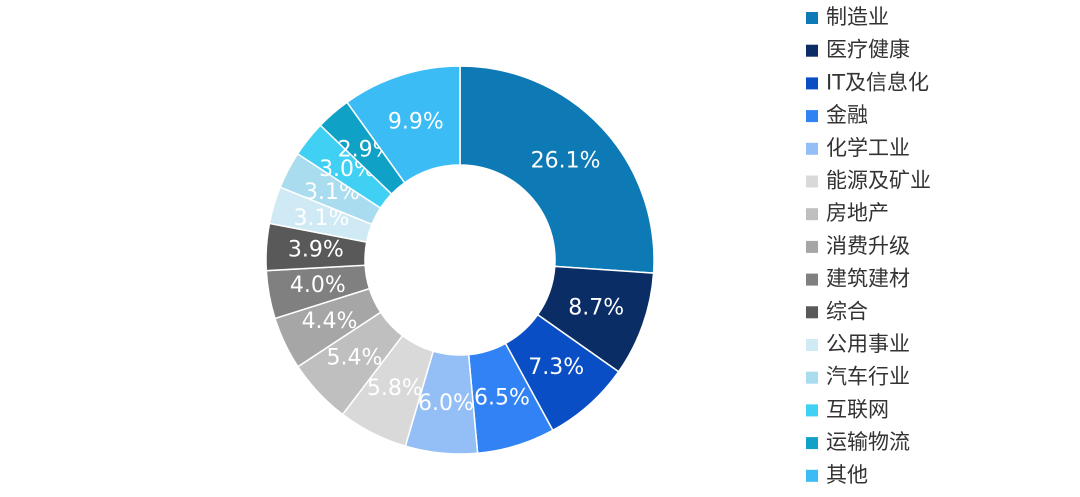 This screenshot has height=497, width=1080. I want to click on value-label: 9.9%, so click(416, 121).